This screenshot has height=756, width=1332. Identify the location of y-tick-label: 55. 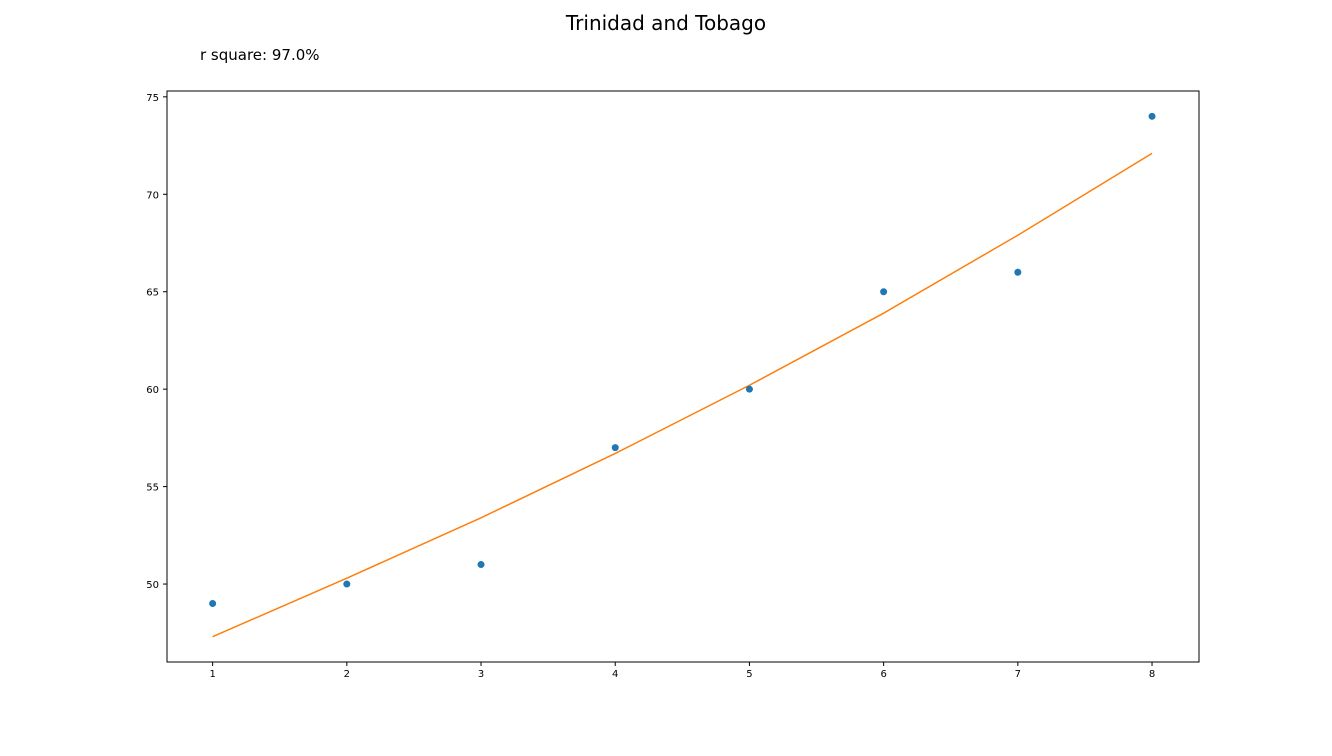
(152, 488).